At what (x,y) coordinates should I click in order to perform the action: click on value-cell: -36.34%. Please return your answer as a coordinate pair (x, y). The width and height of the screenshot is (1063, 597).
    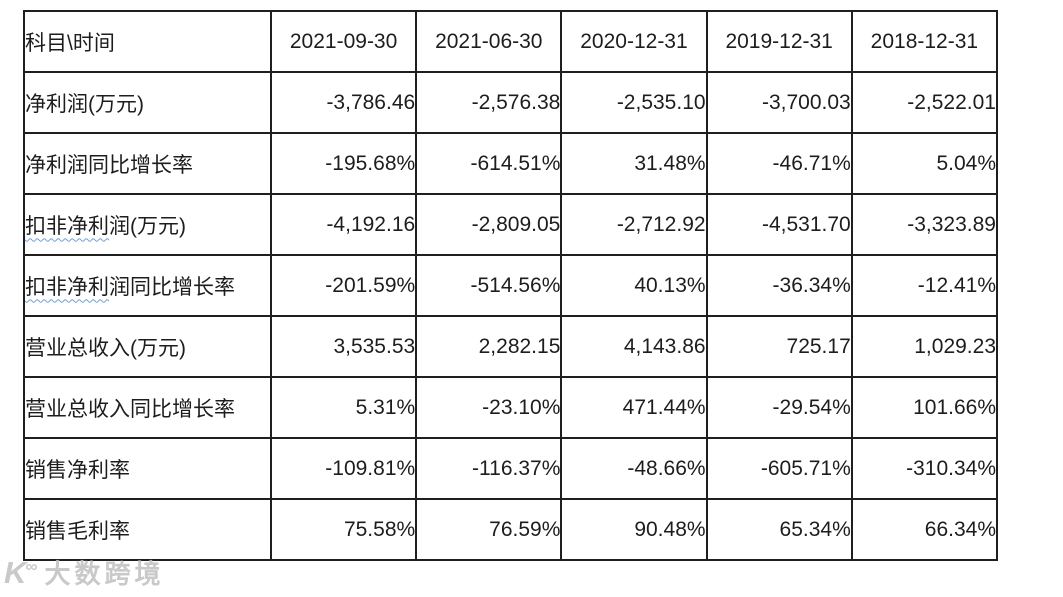
    Looking at the image, I should click on (779, 285).